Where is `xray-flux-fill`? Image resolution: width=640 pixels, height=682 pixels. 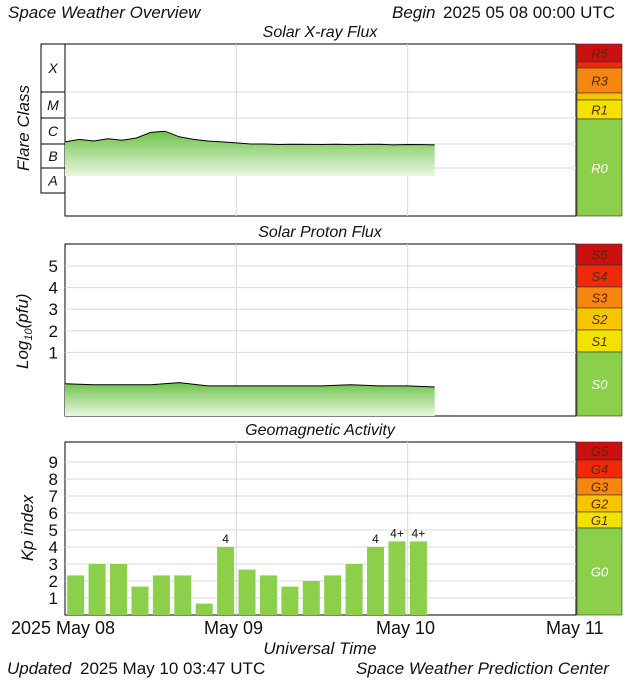
xray-flux-fill is located at coordinates (250, 153).